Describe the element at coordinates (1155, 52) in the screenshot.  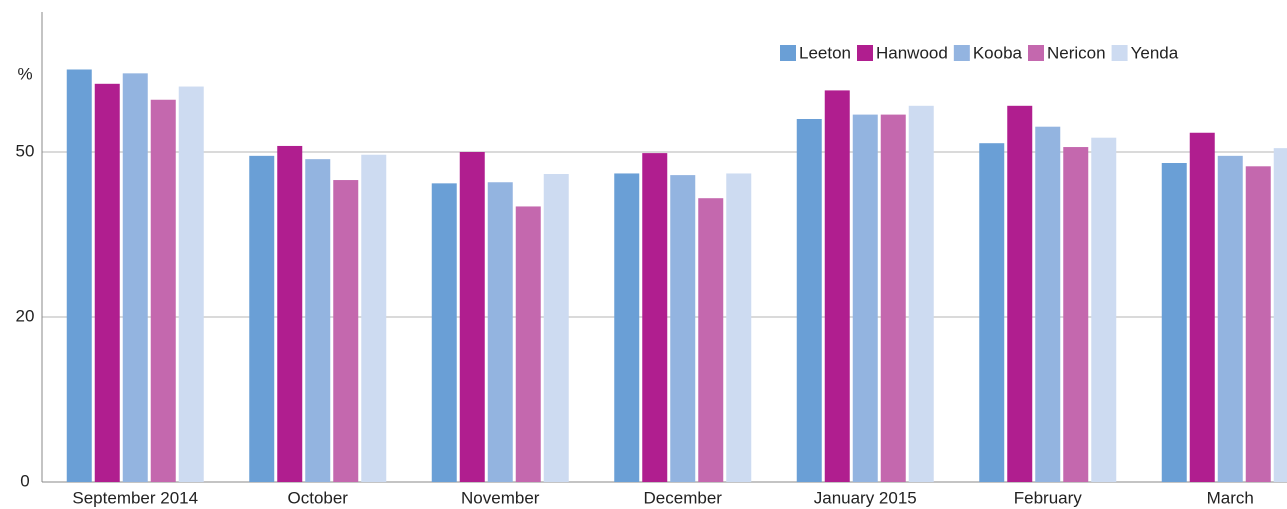
I see `legend-label: Yenda` at that location.